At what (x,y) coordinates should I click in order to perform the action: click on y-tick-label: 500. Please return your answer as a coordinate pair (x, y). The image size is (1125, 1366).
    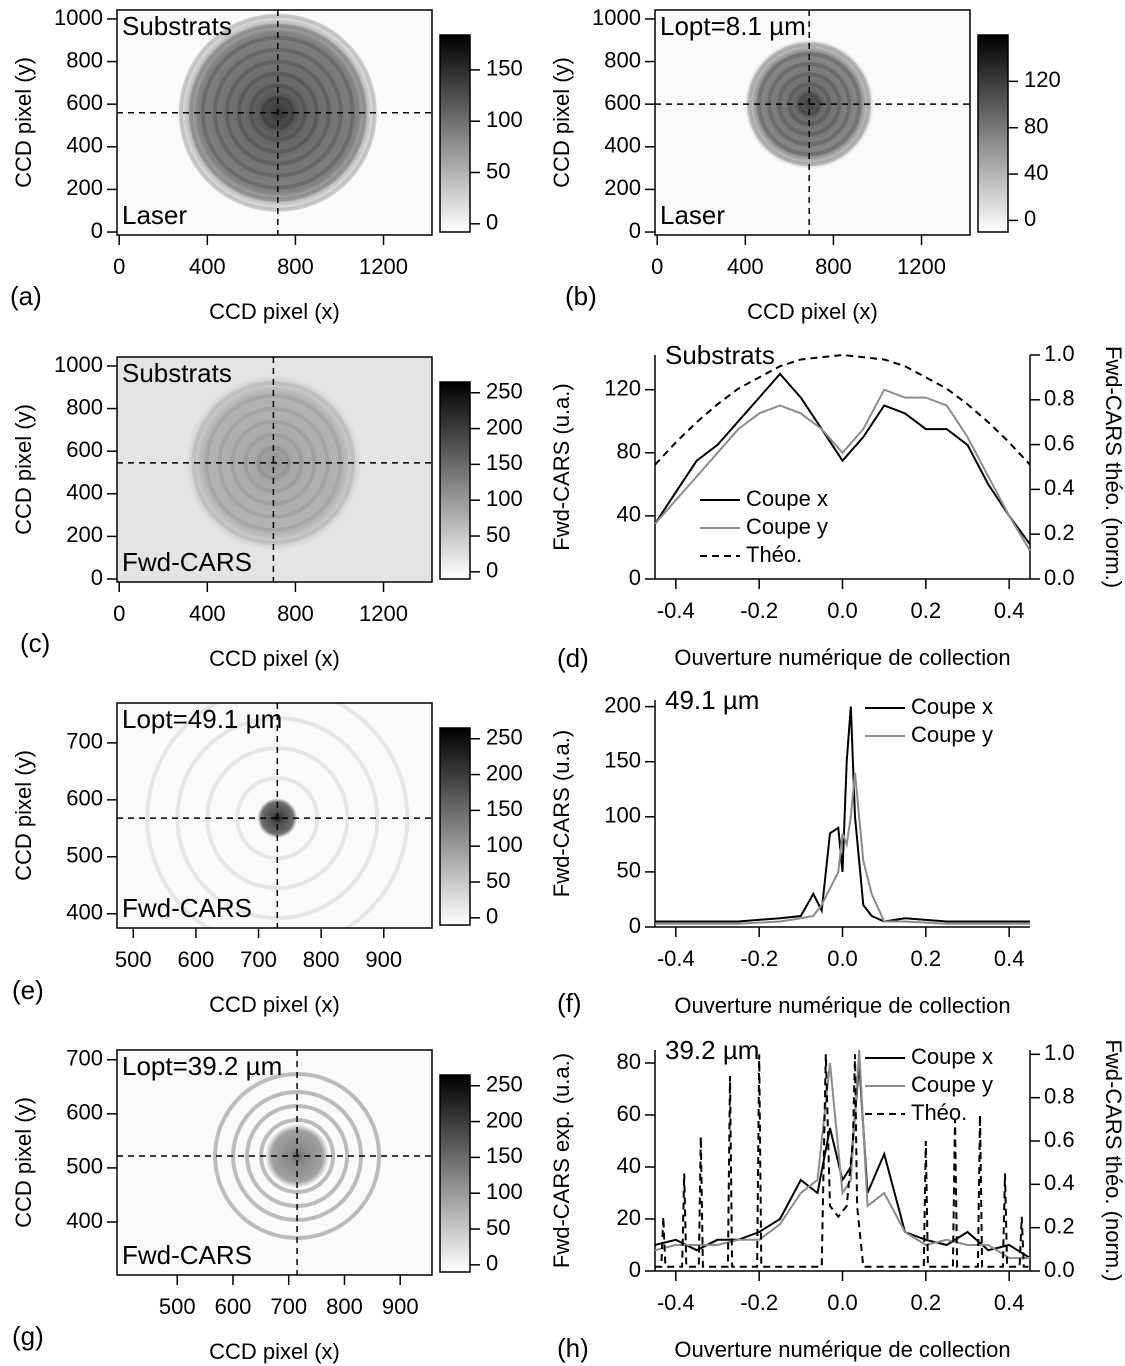
    Looking at the image, I should click on (84, 855).